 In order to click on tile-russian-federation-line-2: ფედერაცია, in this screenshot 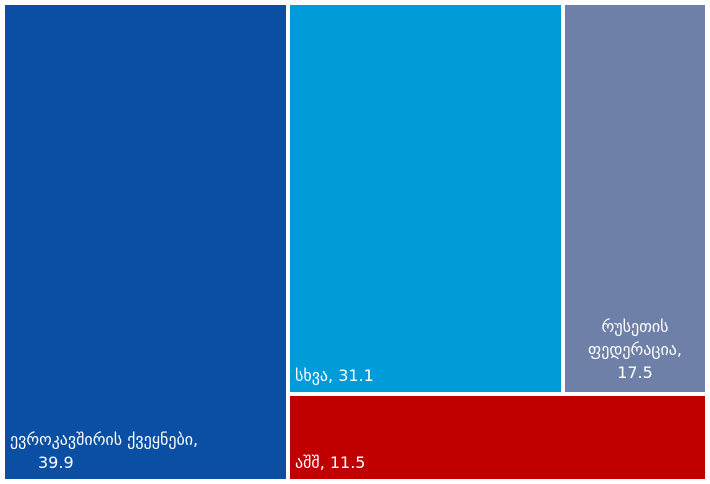, I will do `click(635, 349)`.